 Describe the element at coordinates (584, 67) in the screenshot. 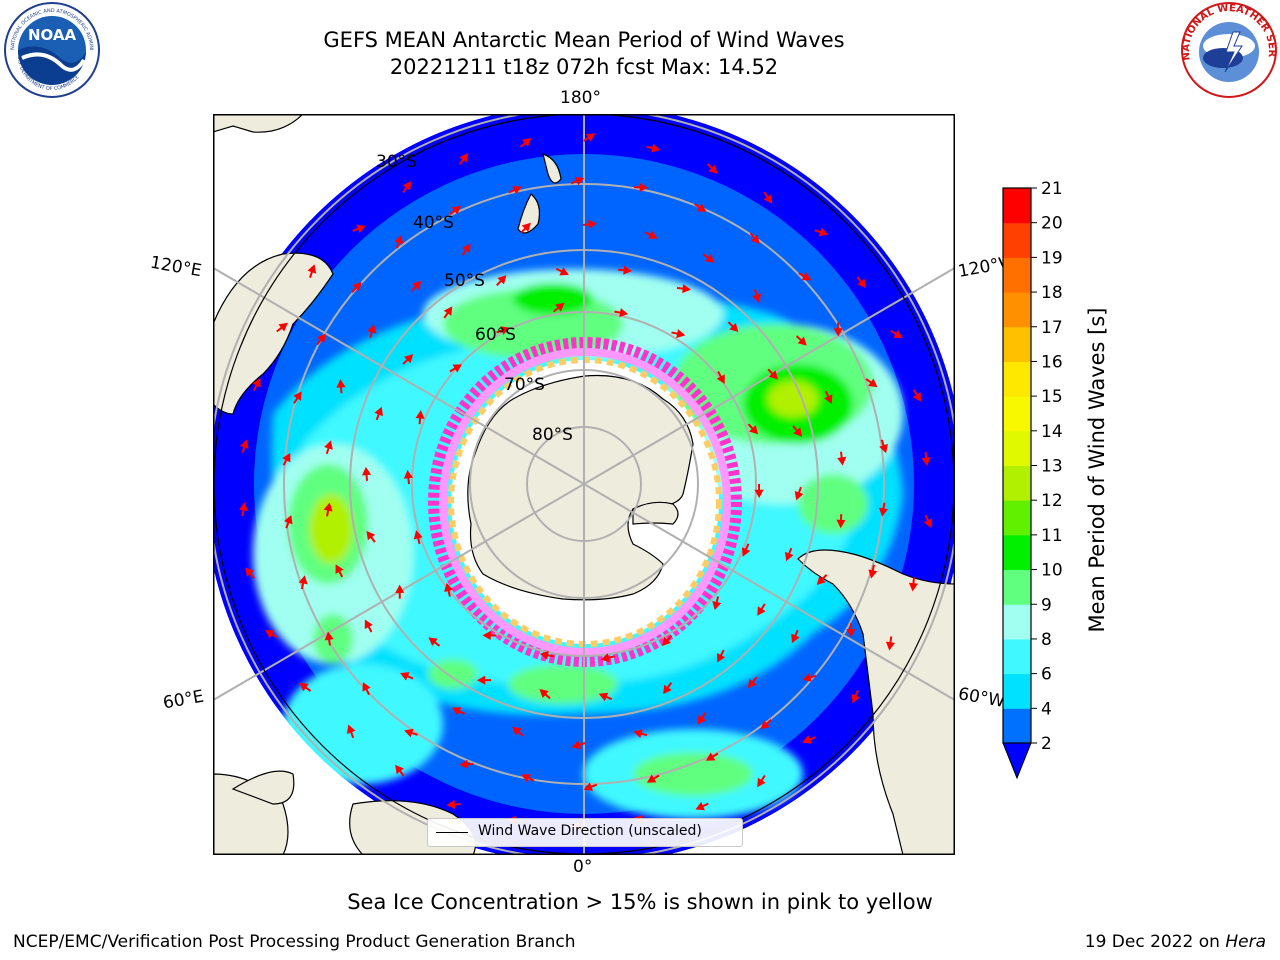

I see `forecast-subtitle: 20221211 t18z 072h fcst Max: 14.52` at that location.